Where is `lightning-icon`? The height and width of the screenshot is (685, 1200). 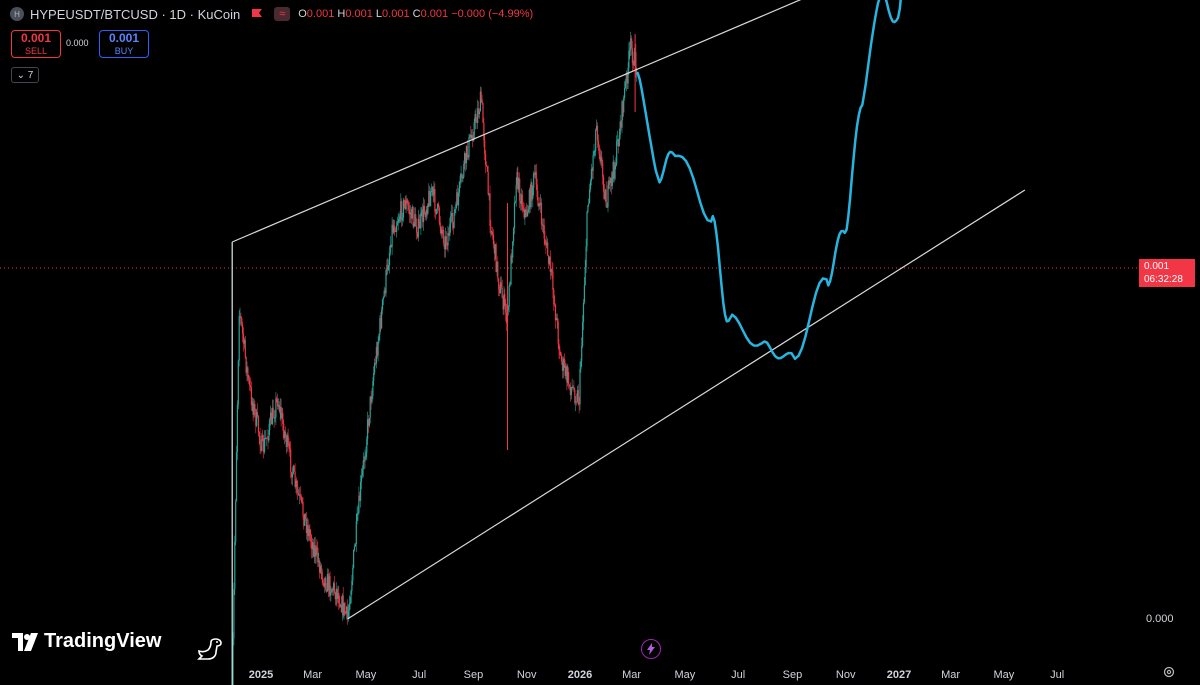 lightning-icon is located at coordinates (651, 649).